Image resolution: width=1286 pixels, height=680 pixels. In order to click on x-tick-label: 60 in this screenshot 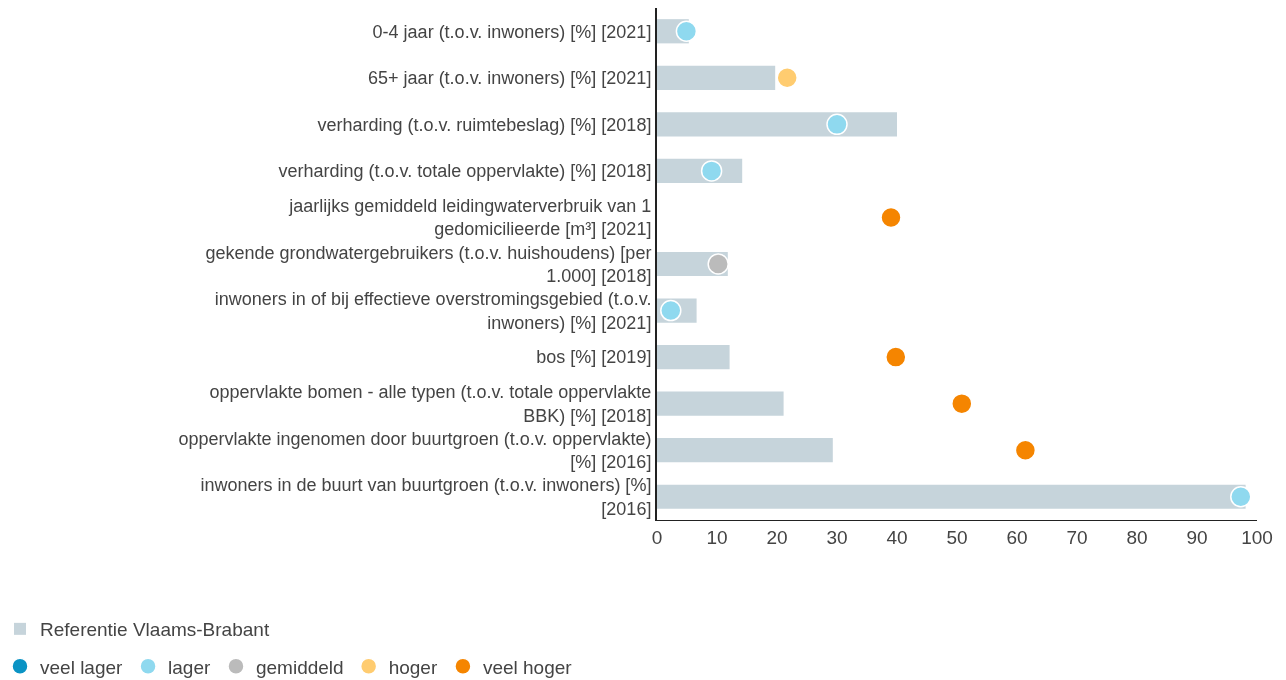, I will do `click(1017, 537)`.